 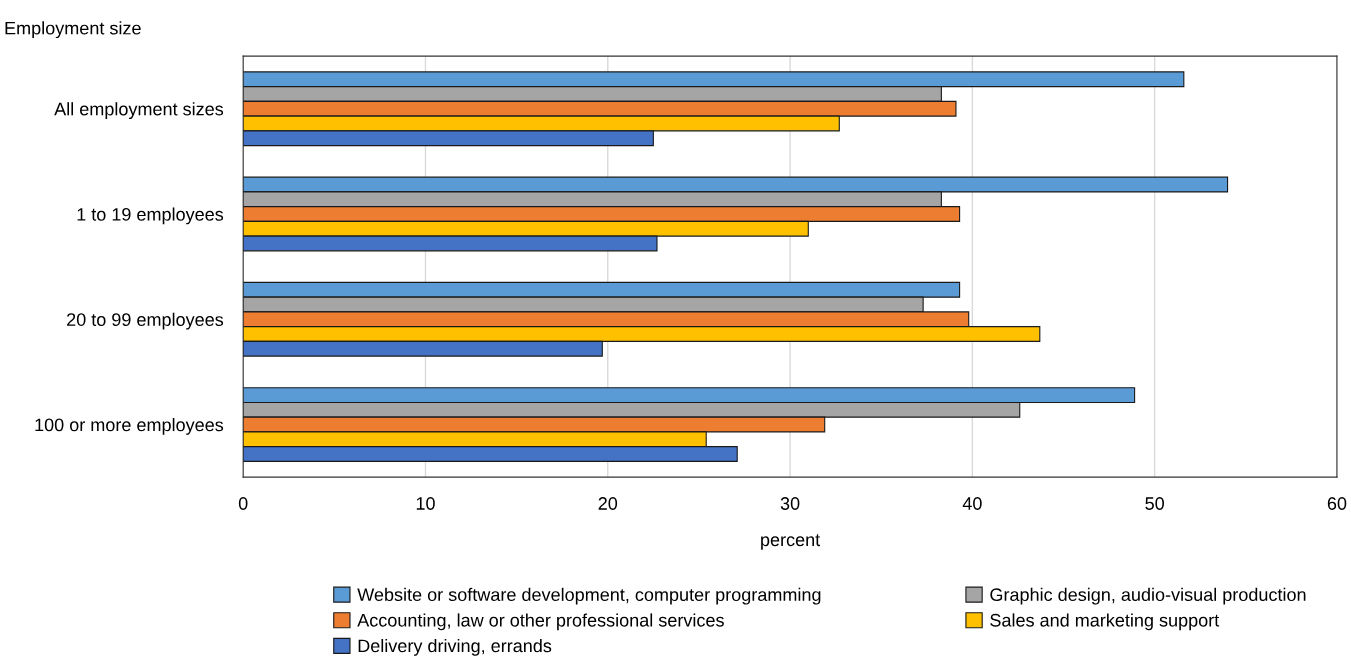 I want to click on x-tick-label: 0, so click(x=243, y=503).